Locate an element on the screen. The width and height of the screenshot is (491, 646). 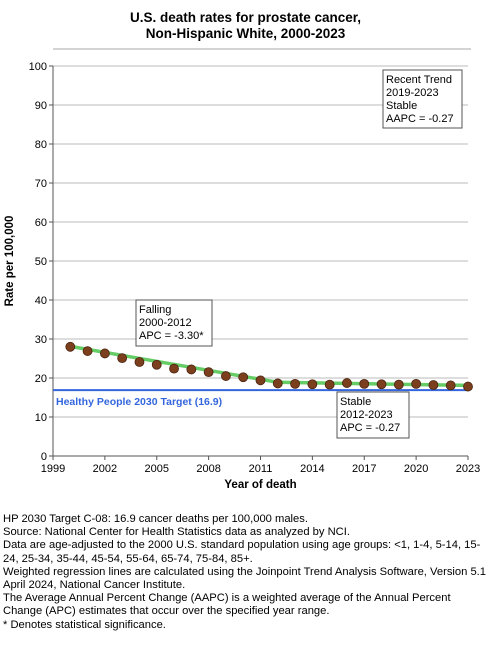
annotation-line: Falling is located at coordinates (155, 310).